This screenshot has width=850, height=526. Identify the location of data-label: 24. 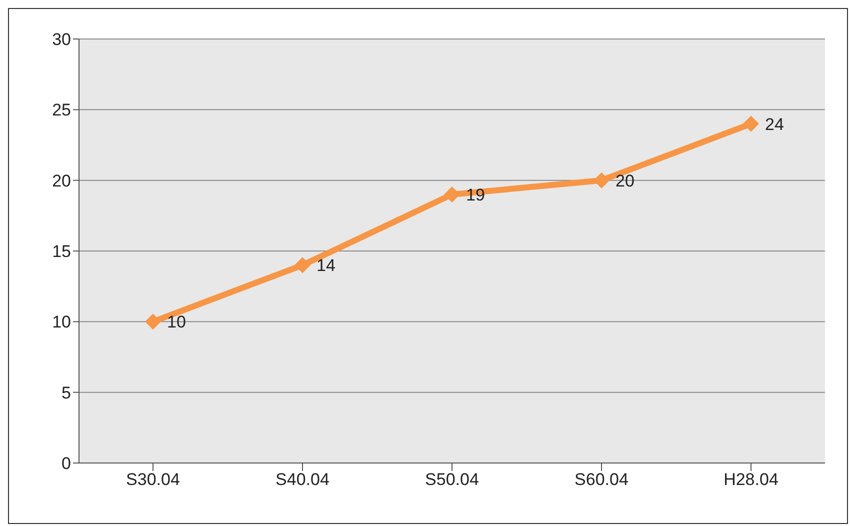
(774, 124).